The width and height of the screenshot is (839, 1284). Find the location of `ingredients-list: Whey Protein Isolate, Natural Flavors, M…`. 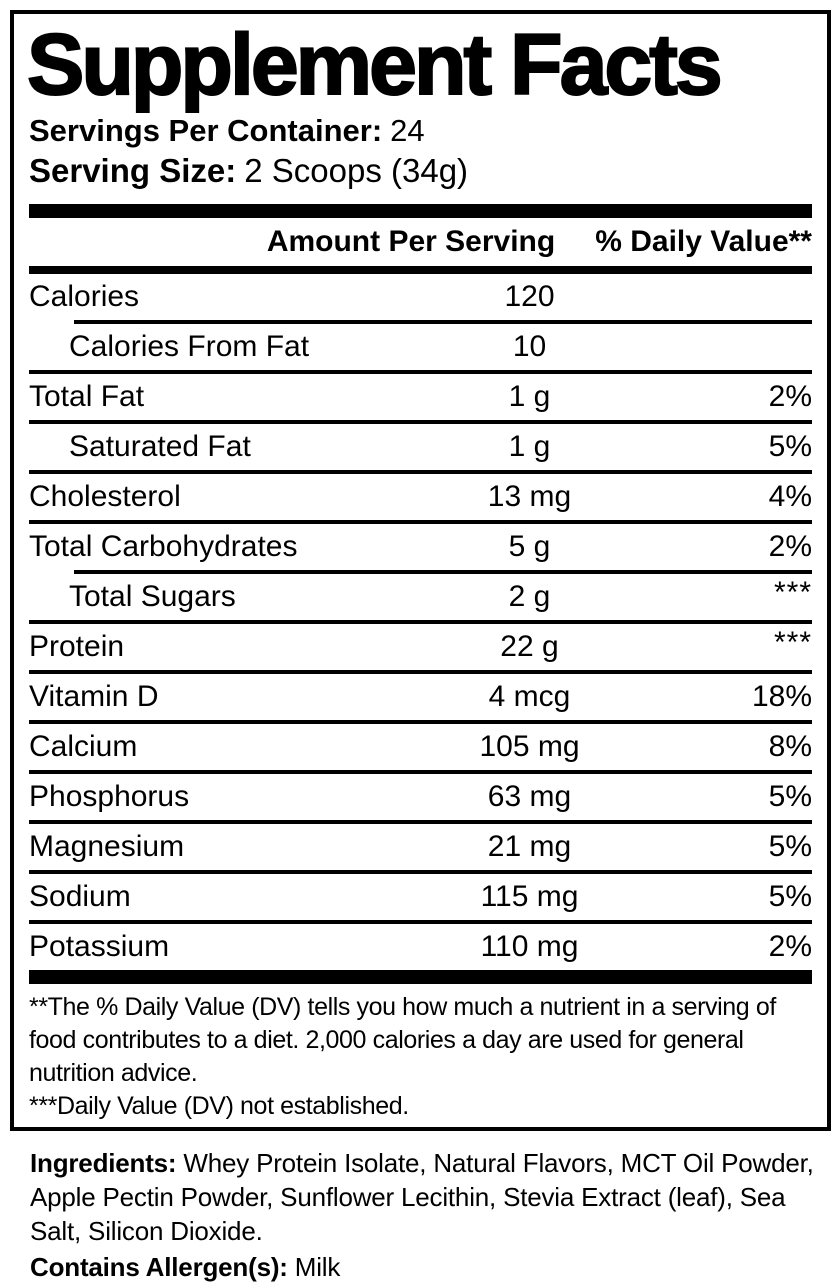

ingredients-list: Whey Protein Isolate, Natural Flavors, M… is located at coordinates (422, 1197).